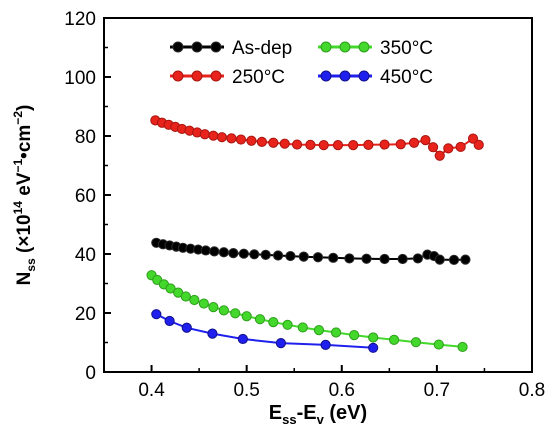  I want to click on series-350-c, so click(307, 311).